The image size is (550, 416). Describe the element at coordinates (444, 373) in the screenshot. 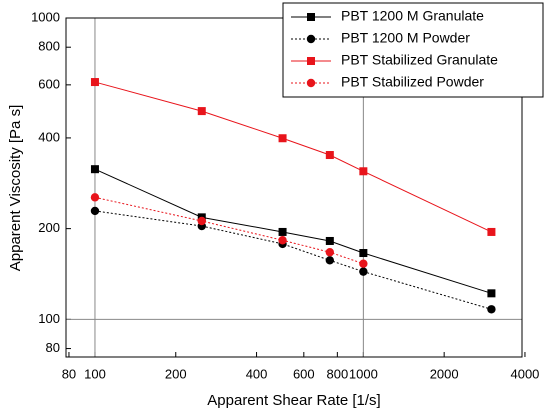

I see `x-tick-label: 2000` at that location.